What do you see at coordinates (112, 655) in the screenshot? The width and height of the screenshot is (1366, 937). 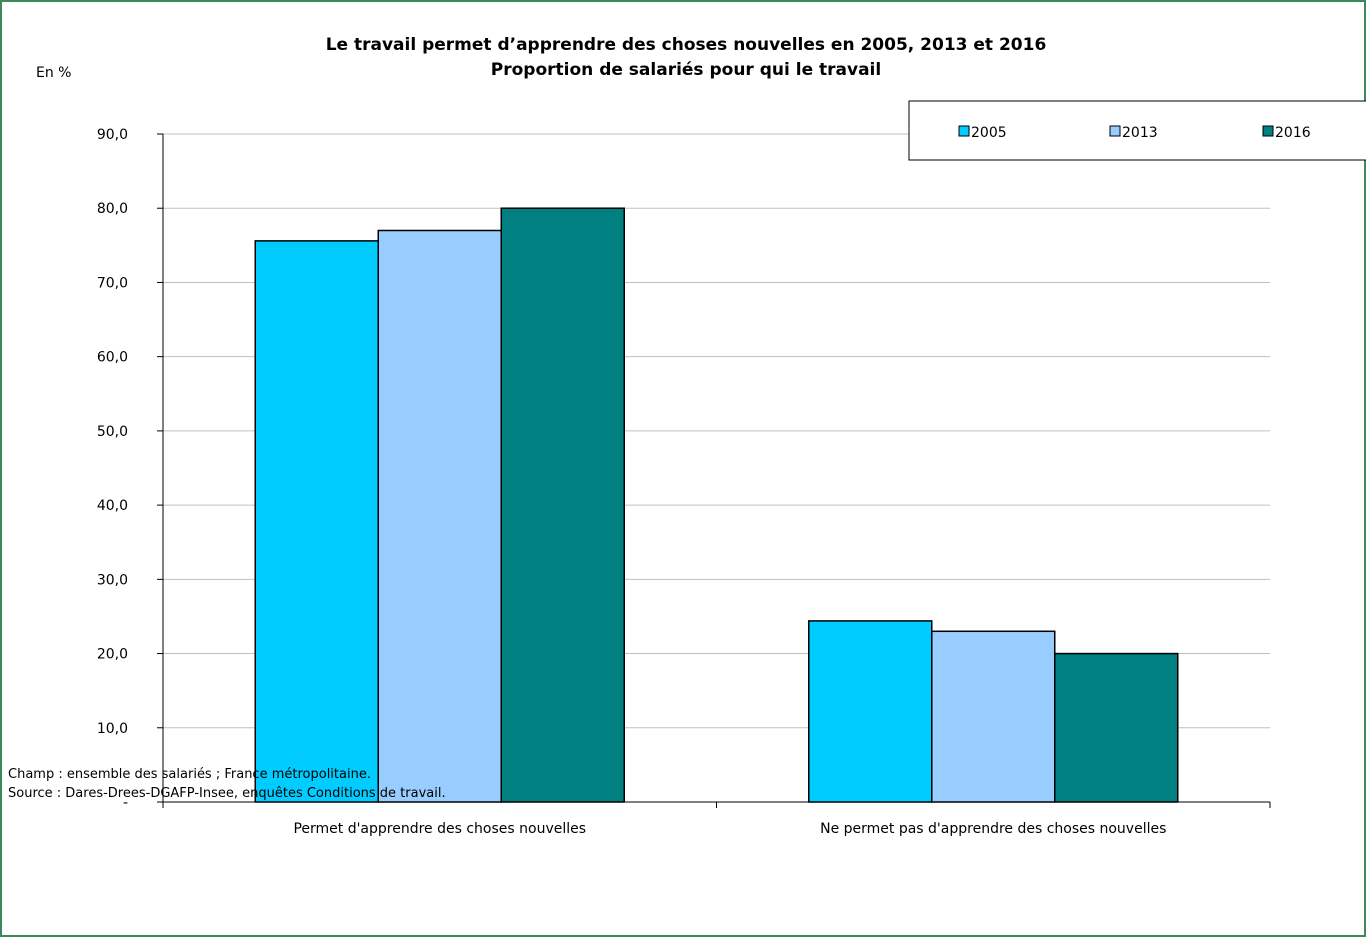 I see `y-tick-label: 20,0` at bounding box center [112, 655].